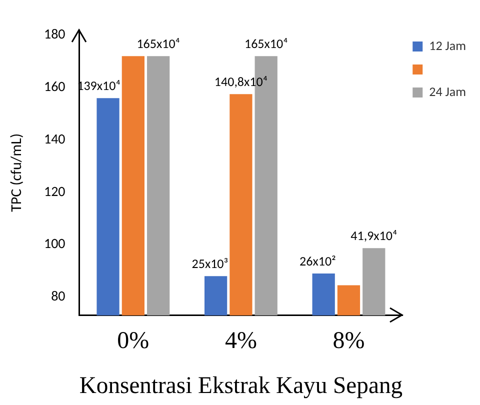 Image resolution: width=480 pixels, height=405 pixels. Describe the element at coordinates (17, 172) in the screenshot. I see `y-axis-title: TPC (cfu/mL)` at that location.